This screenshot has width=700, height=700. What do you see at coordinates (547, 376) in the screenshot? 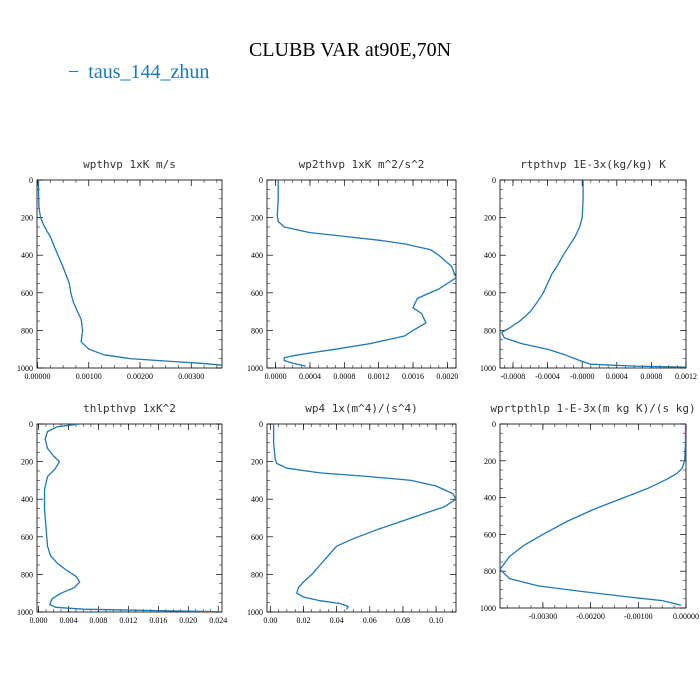
I see `x-tick-label: -0.0004` at bounding box center [547, 376].